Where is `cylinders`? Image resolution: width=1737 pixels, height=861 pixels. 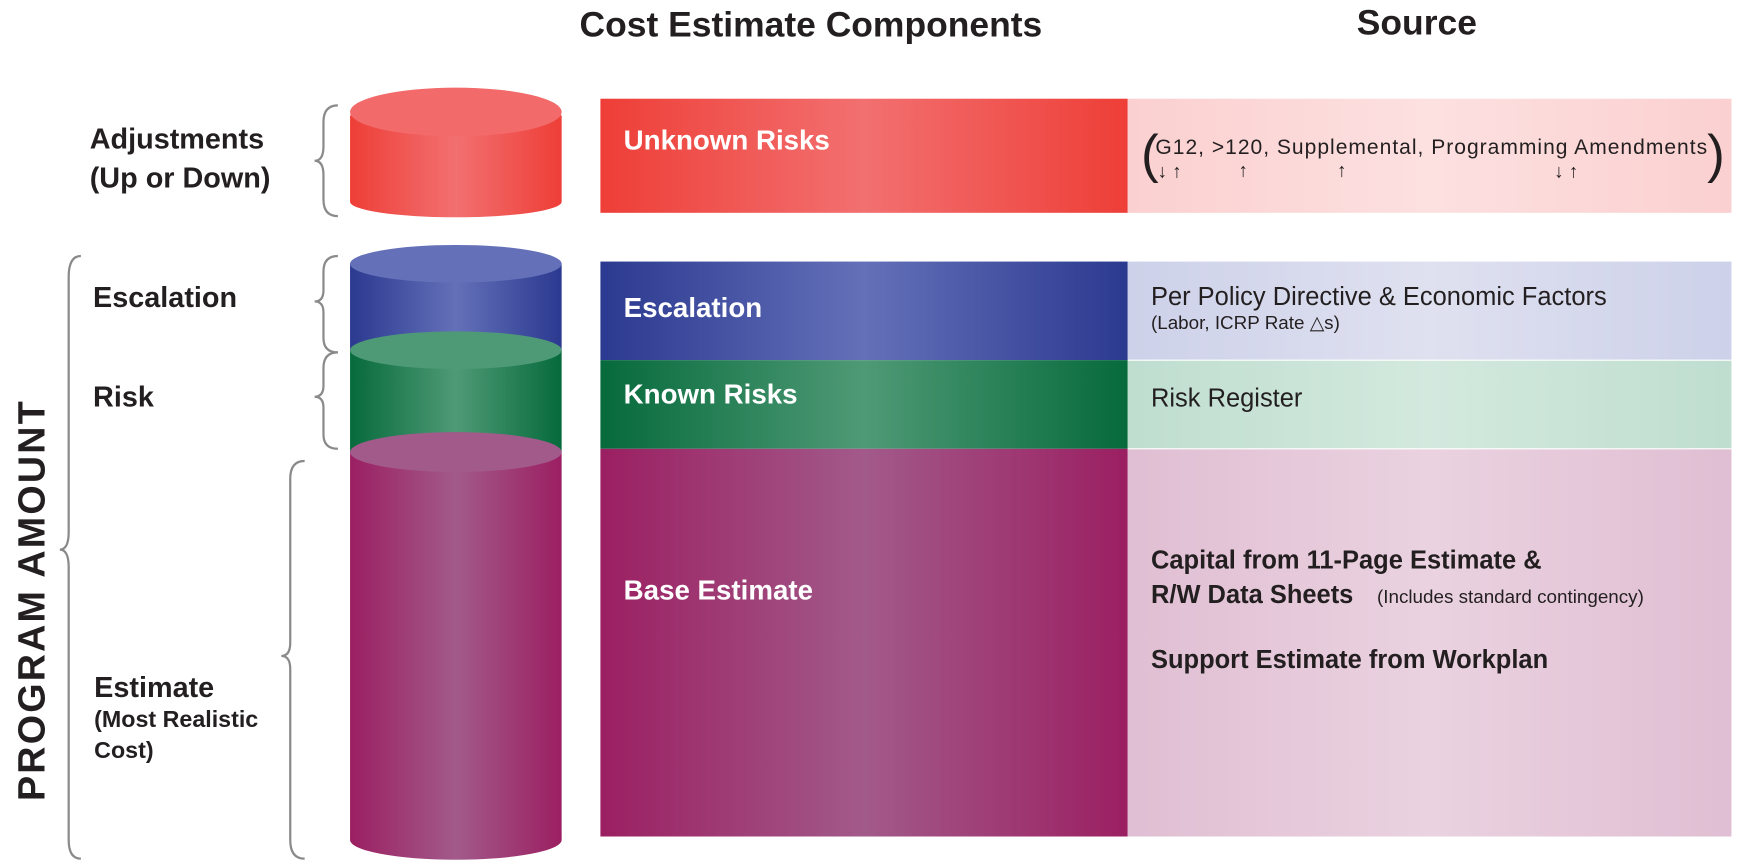 cylinders is located at coordinates (456, 473).